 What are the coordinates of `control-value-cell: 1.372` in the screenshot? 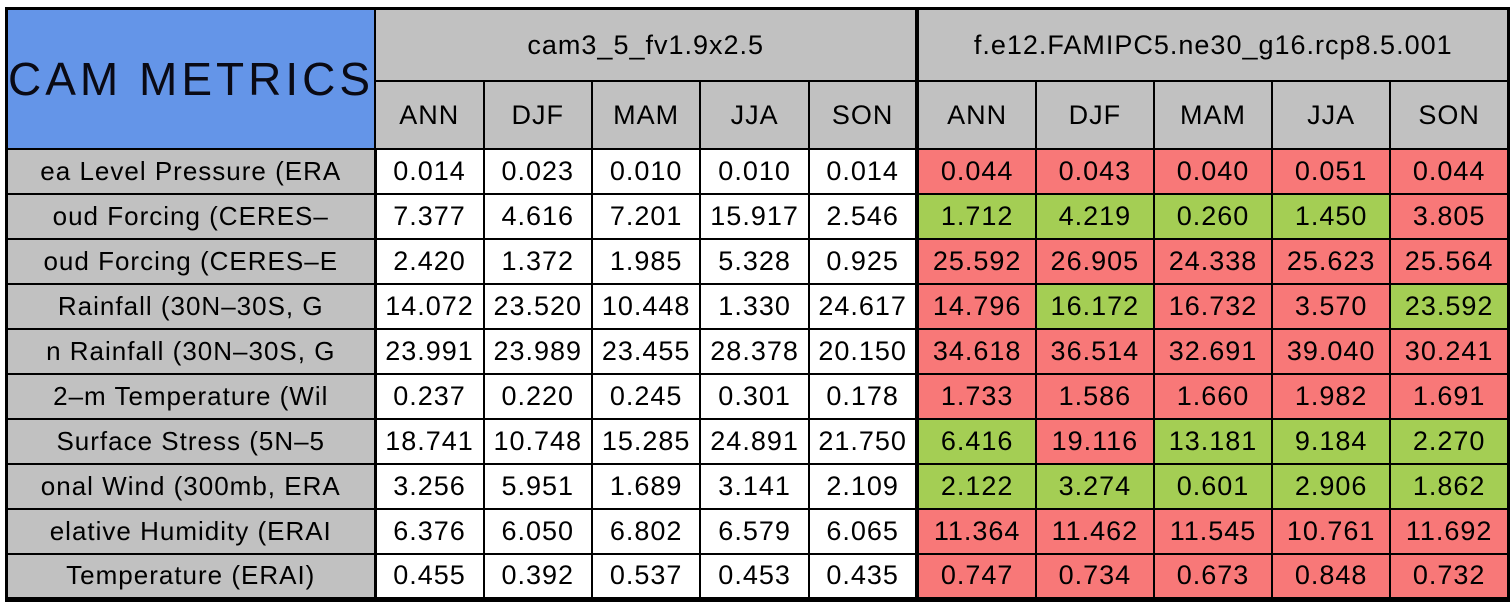 It's located at (537, 261).